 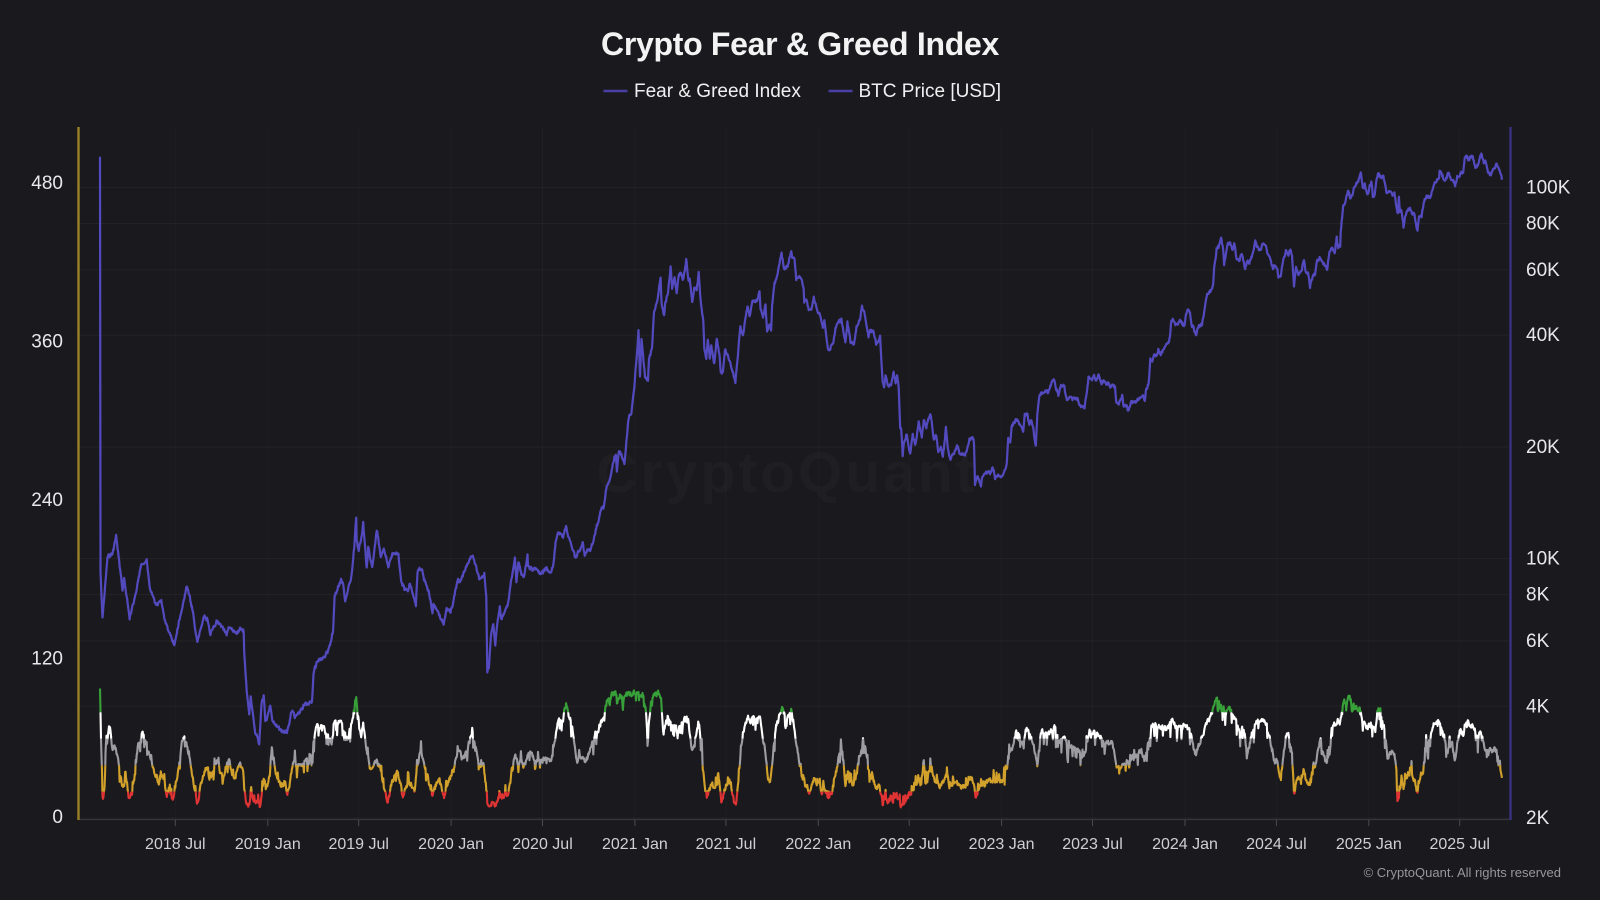 I want to click on svg-text: 2024 Jan, so click(x=1185, y=844).